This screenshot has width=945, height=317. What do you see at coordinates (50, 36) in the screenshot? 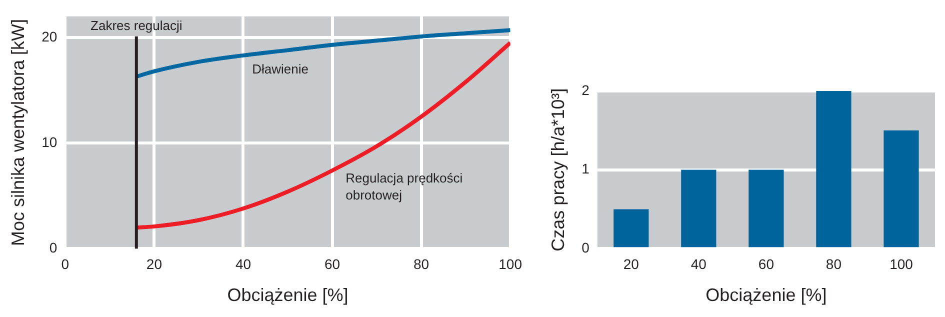
I see `y-tick-label: 20` at bounding box center [50, 36].